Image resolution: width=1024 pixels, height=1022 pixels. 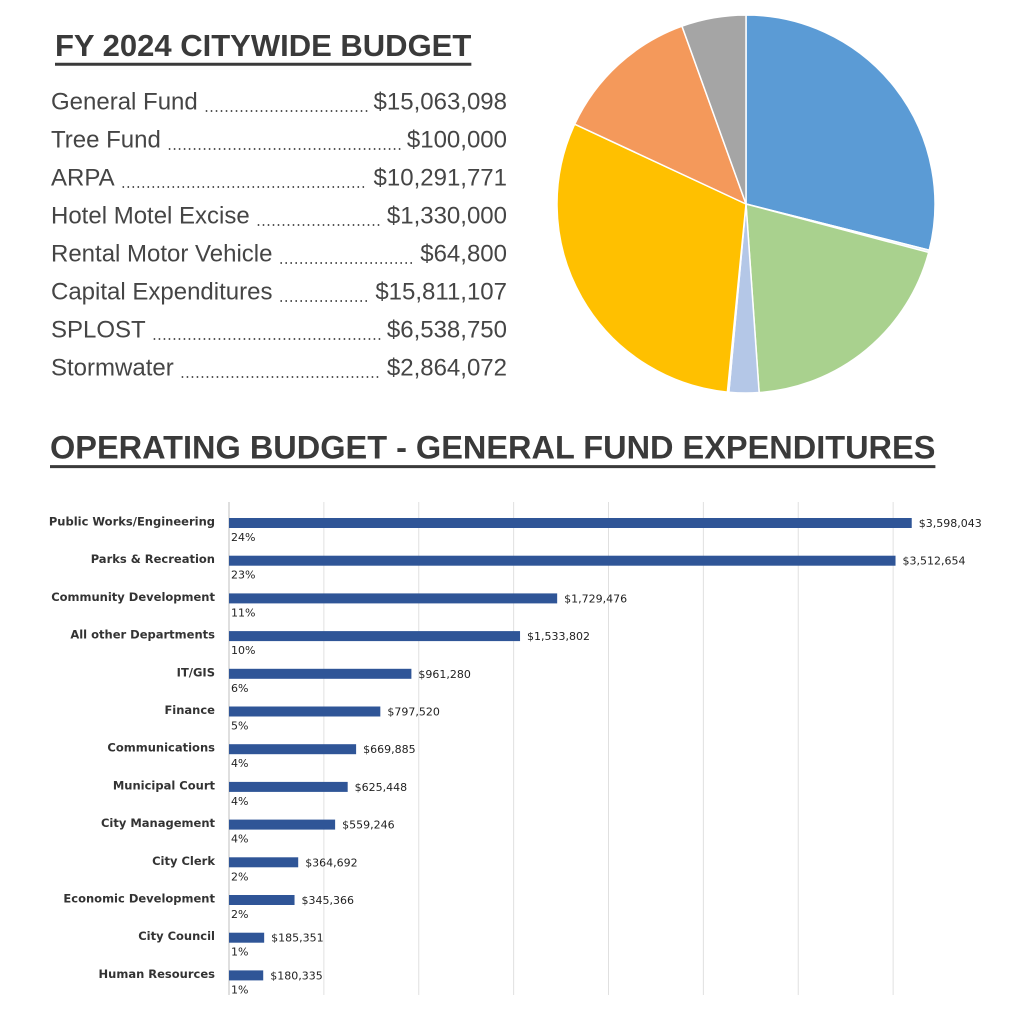 What do you see at coordinates (183, 861) in the screenshot?
I see `category-label: City Clerk` at bounding box center [183, 861].